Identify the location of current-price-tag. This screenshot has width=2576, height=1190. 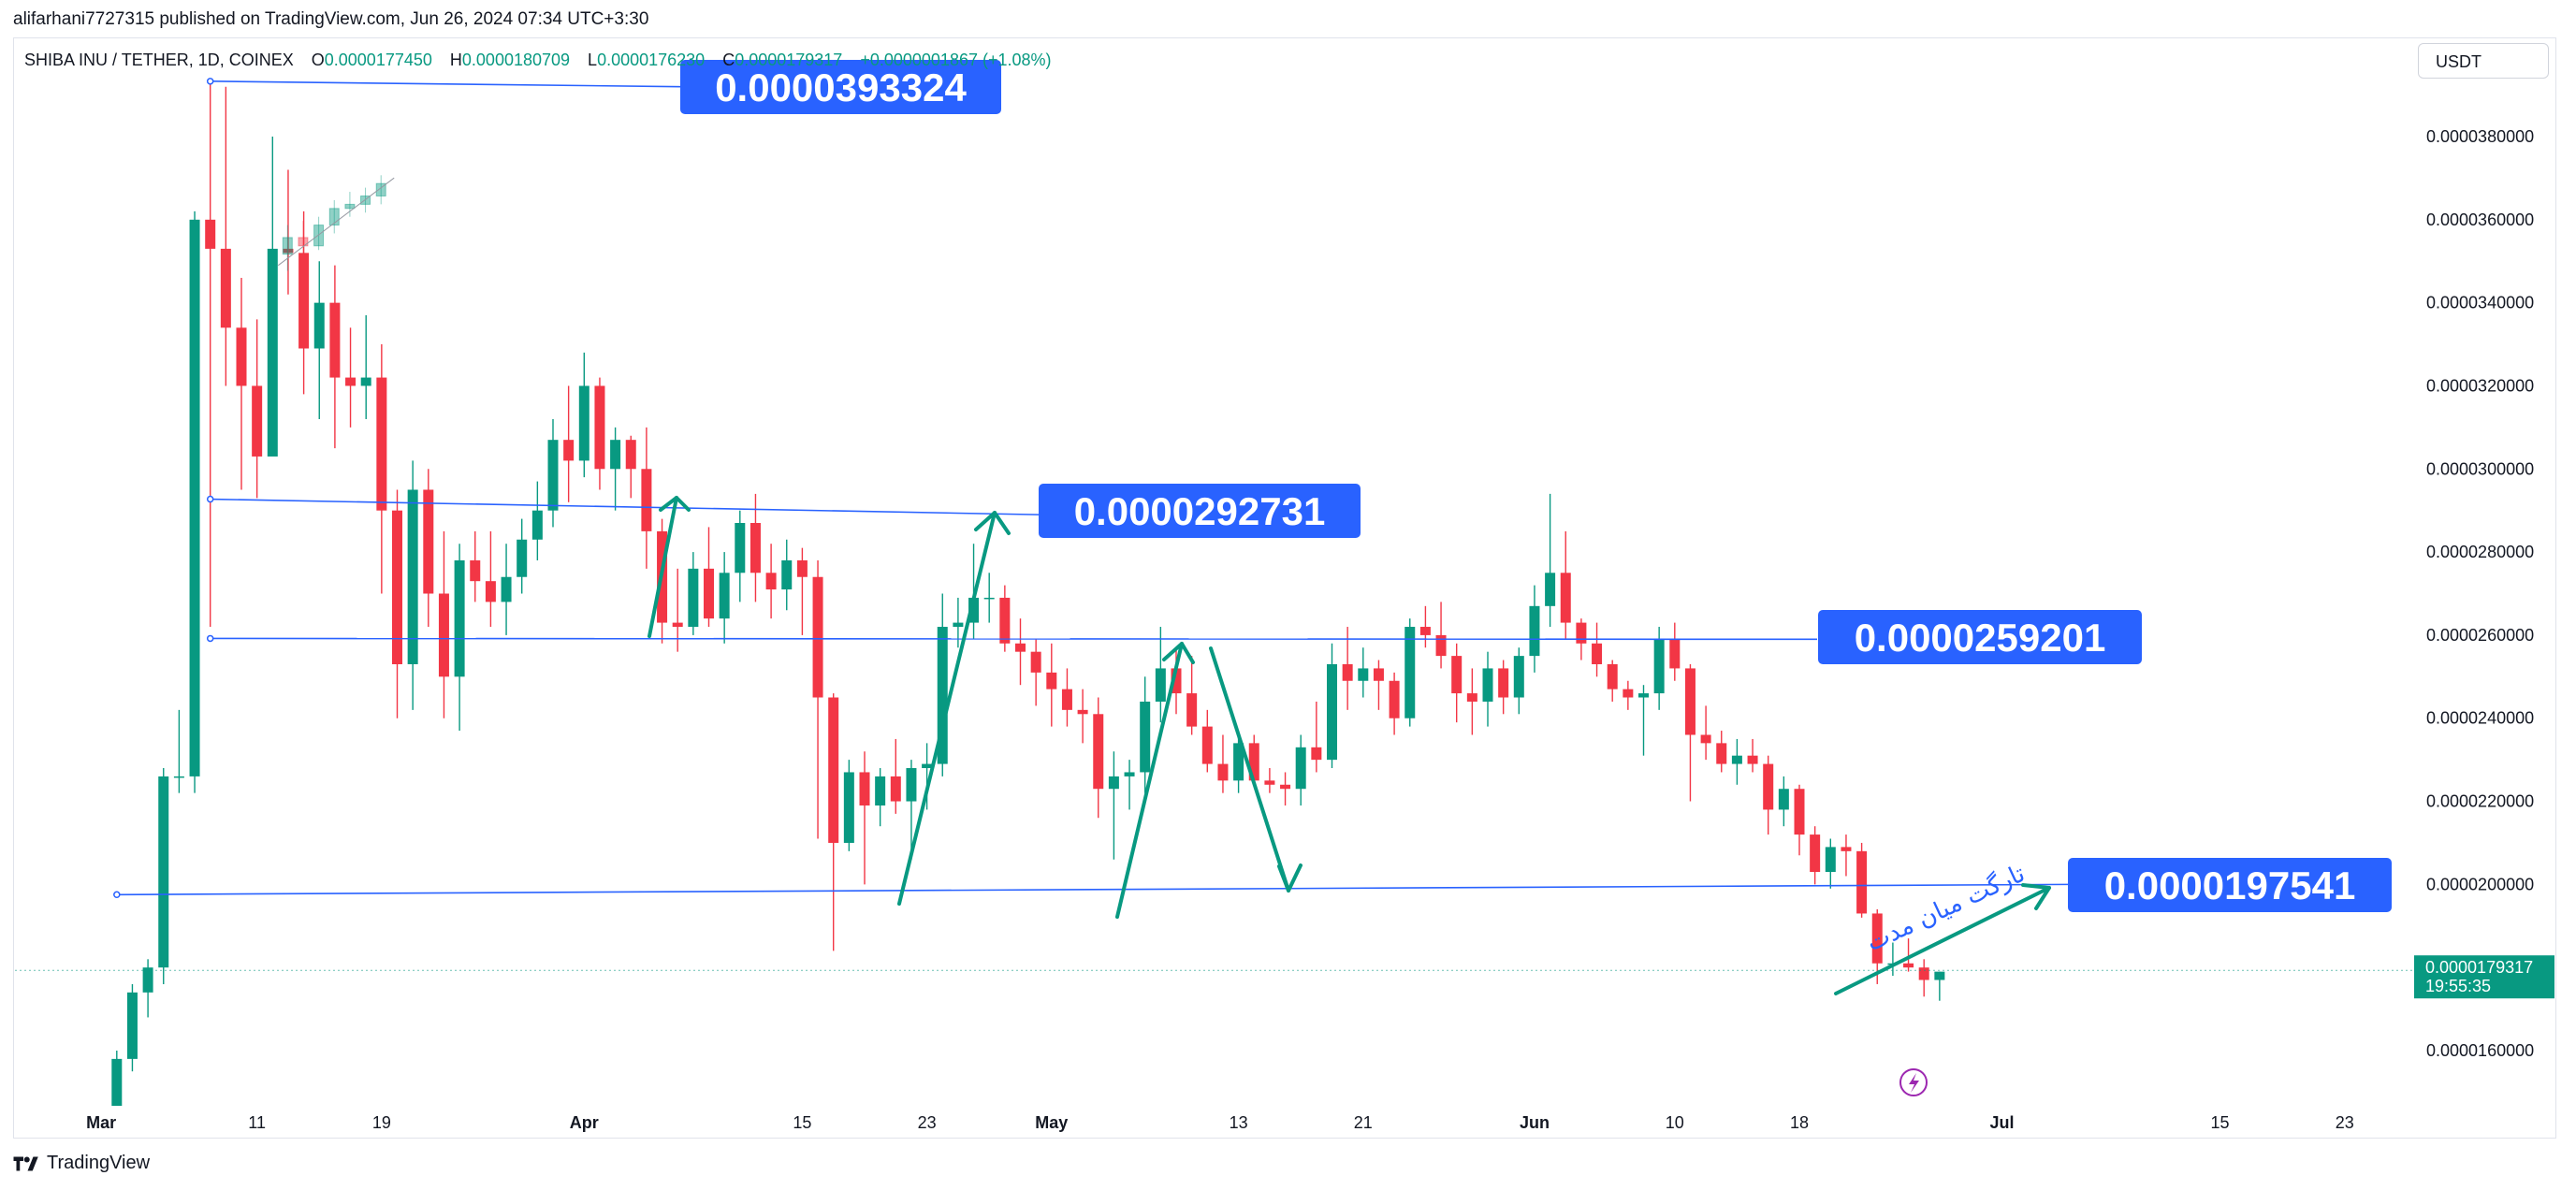
(2484, 977).